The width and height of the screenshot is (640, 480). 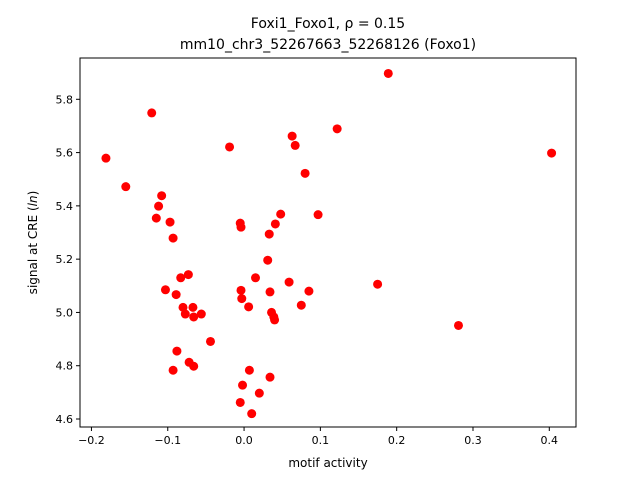 I want to click on y-axis-label: signal at CRE (ln), so click(x=33, y=243).